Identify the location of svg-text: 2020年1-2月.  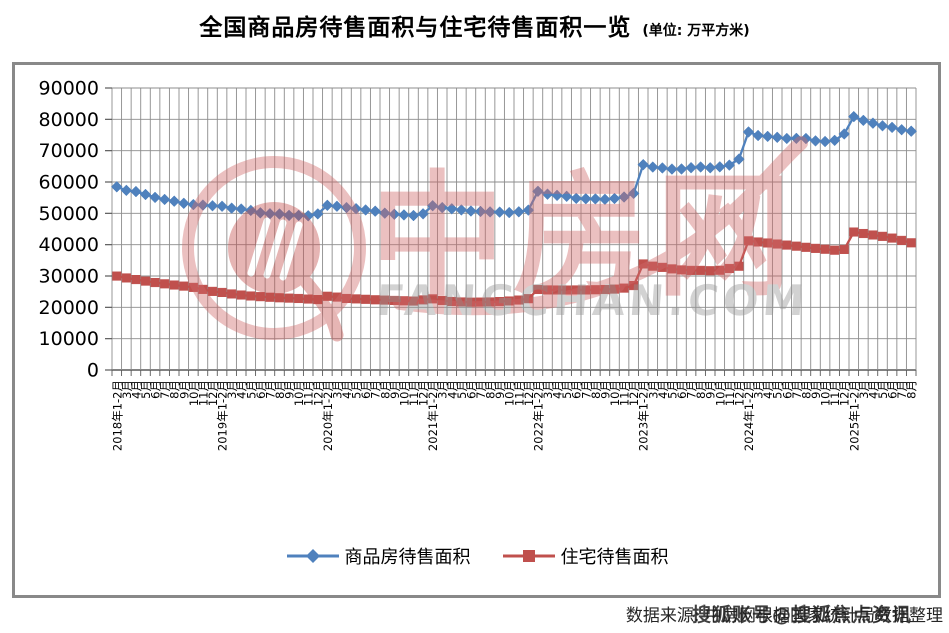
(328, 415).